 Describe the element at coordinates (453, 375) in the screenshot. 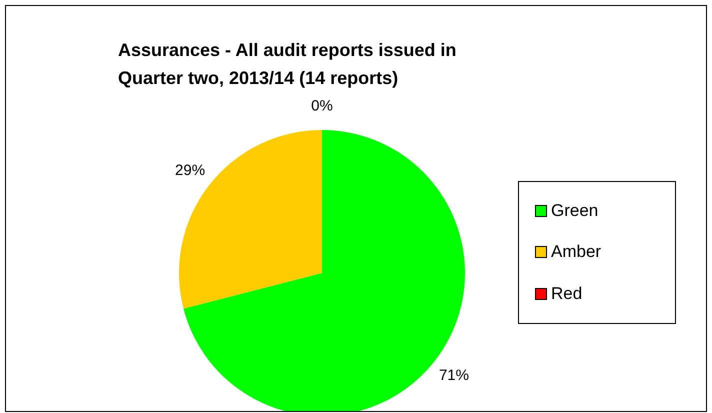

I see `data-label: 71%` at that location.